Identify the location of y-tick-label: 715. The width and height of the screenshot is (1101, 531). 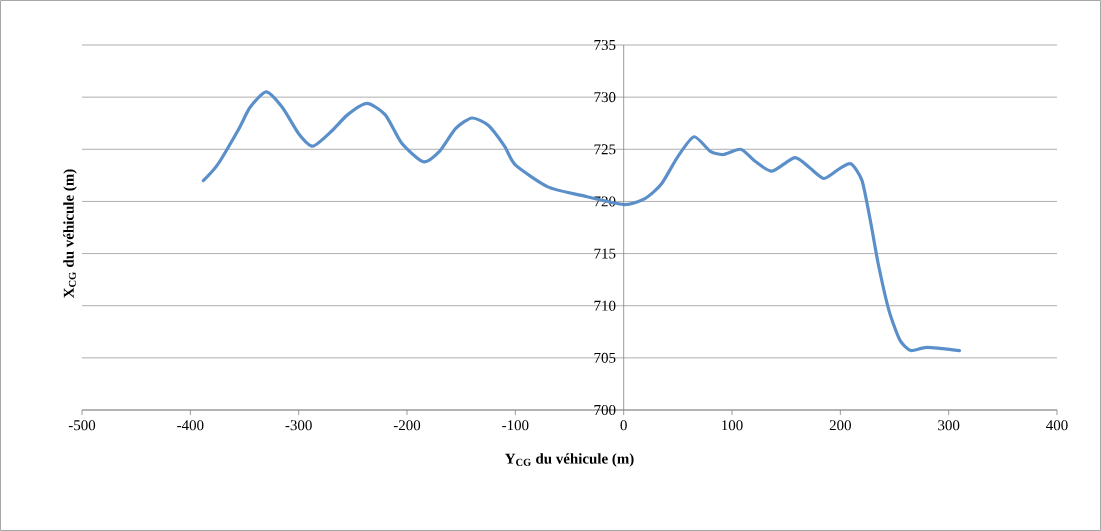
(605, 253).